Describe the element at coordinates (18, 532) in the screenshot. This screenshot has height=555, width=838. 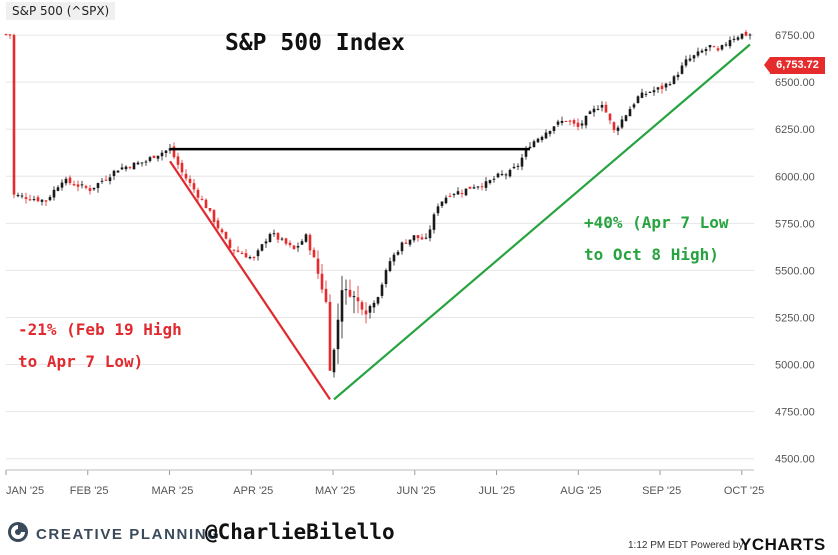
I see `creative-planning-logo-icon` at that location.